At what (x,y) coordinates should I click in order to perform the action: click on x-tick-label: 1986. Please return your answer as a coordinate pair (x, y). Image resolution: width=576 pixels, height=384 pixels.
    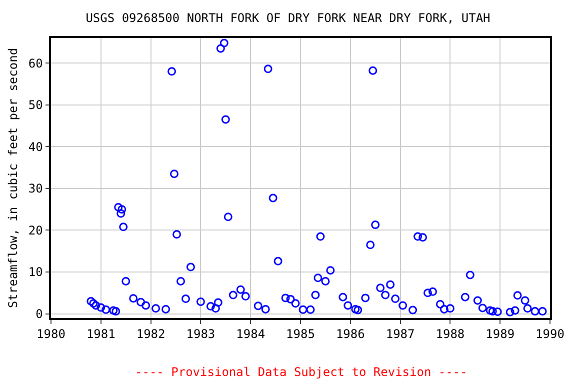
    Looking at the image, I should click on (350, 334).